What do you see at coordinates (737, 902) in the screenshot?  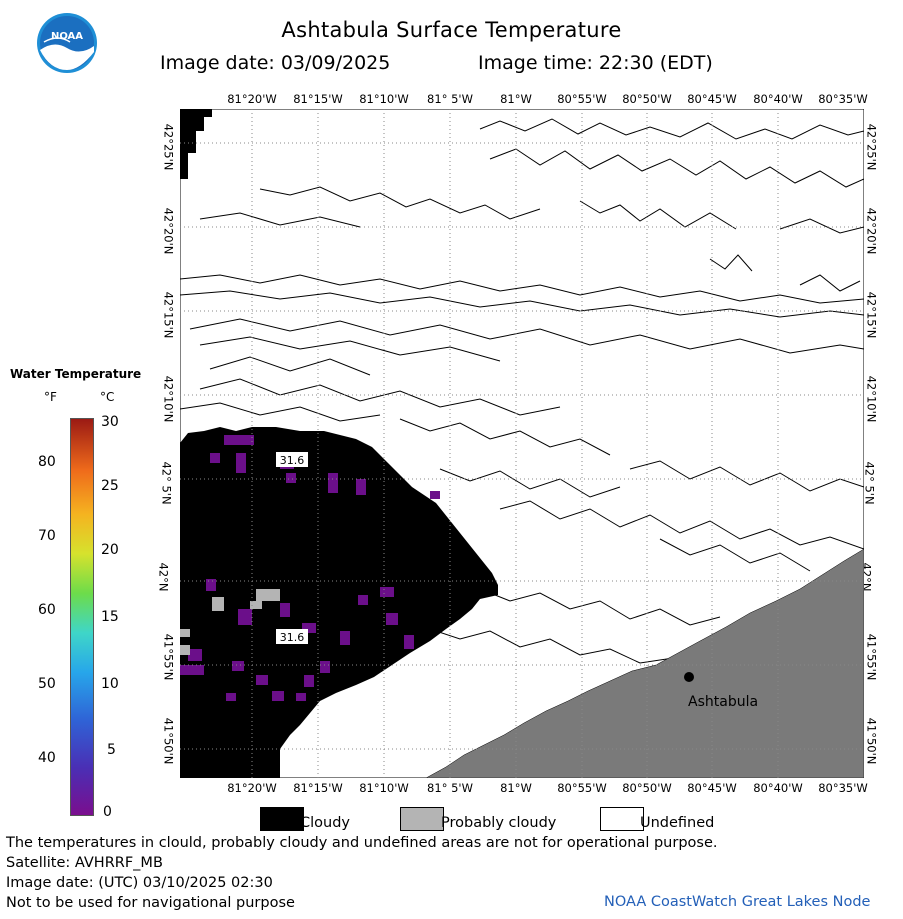 I see `credit-text: NOAA CoastWatch Great Lakes Node` at bounding box center [737, 902].